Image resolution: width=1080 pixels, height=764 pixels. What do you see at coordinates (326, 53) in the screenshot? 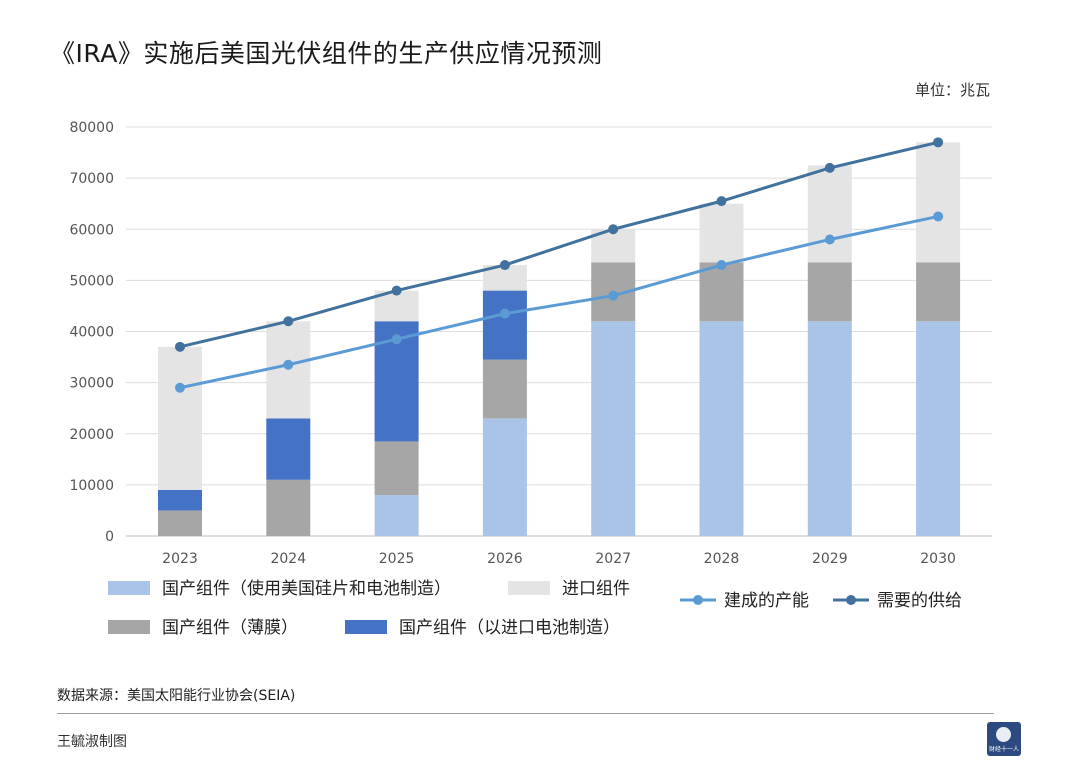
I see `chart-title: 《IRA》实施后美国光伏组件的生产供应情况预测` at bounding box center [326, 53].